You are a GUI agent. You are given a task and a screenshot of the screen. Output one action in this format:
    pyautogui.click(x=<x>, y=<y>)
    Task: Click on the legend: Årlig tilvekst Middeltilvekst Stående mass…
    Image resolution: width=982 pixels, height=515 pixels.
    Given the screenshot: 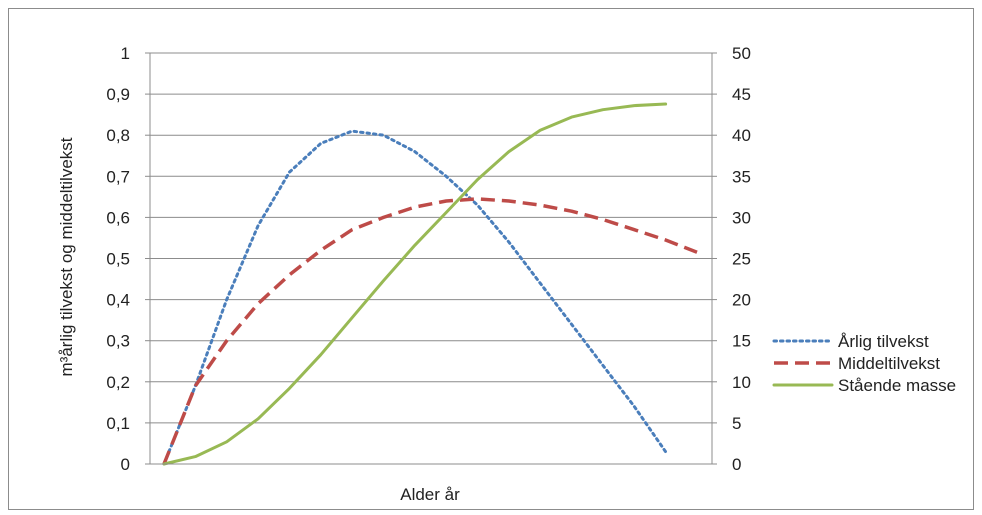 What is the action you would take?
    pyautogui.click(x=864, y=363)
    